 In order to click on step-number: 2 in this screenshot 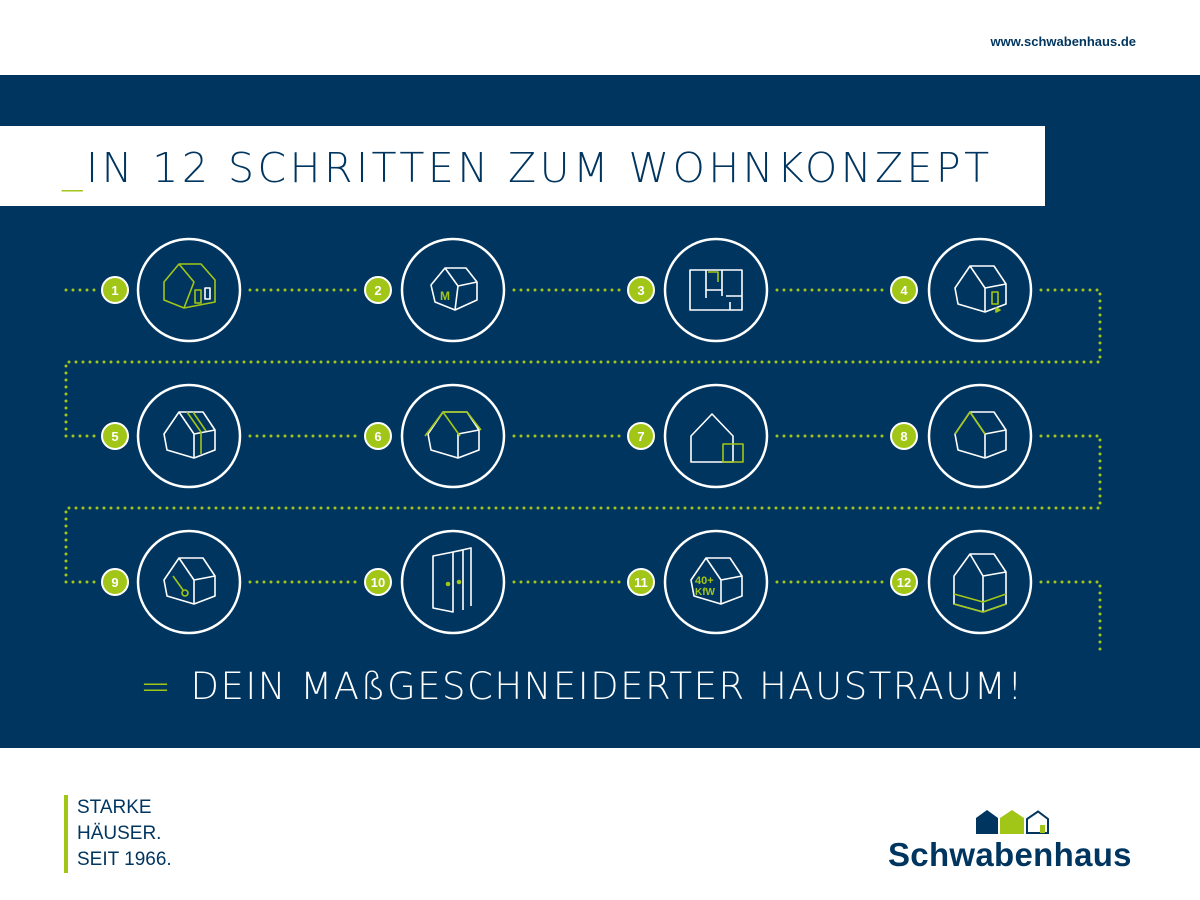, I will do `click(377, 290)`.